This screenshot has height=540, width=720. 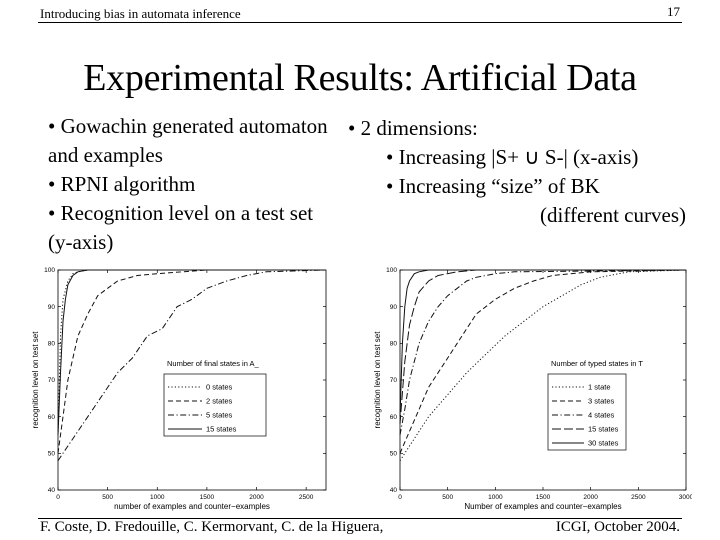 I want to click on bullet-rpni: • RPNI algorithm, so click(x=122, y=184).